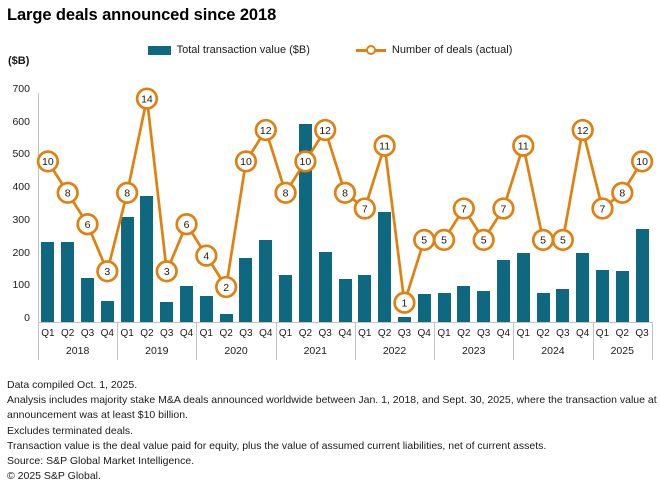 This screenshot has height=497, width=660. What do you see at coordinates (246, 290) in the screenshot?
I see `bar-2020-q3` at bounding box center [246, 290].